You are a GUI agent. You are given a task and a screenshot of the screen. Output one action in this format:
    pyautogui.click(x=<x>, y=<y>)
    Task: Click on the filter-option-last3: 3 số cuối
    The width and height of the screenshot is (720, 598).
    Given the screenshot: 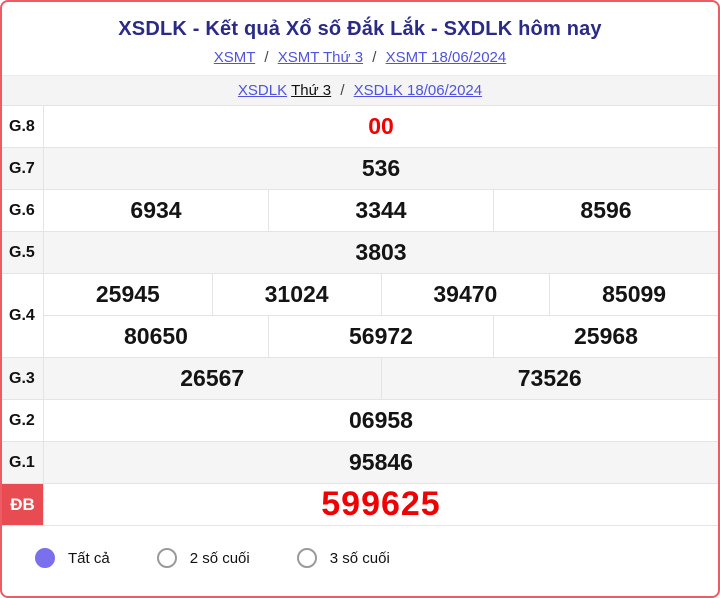 What is the action you would take?
    pyautogui.click(x=343, y=558)
    